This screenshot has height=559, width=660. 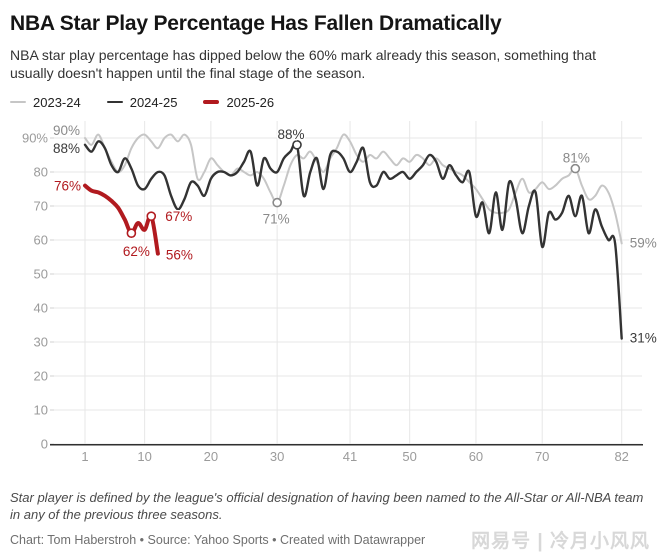 What do you see at coordinates (330, 102) in the screenshot?
I see `chart-legend: 2023-24 2024-25 2025-26` at bounding box center [330, 102].